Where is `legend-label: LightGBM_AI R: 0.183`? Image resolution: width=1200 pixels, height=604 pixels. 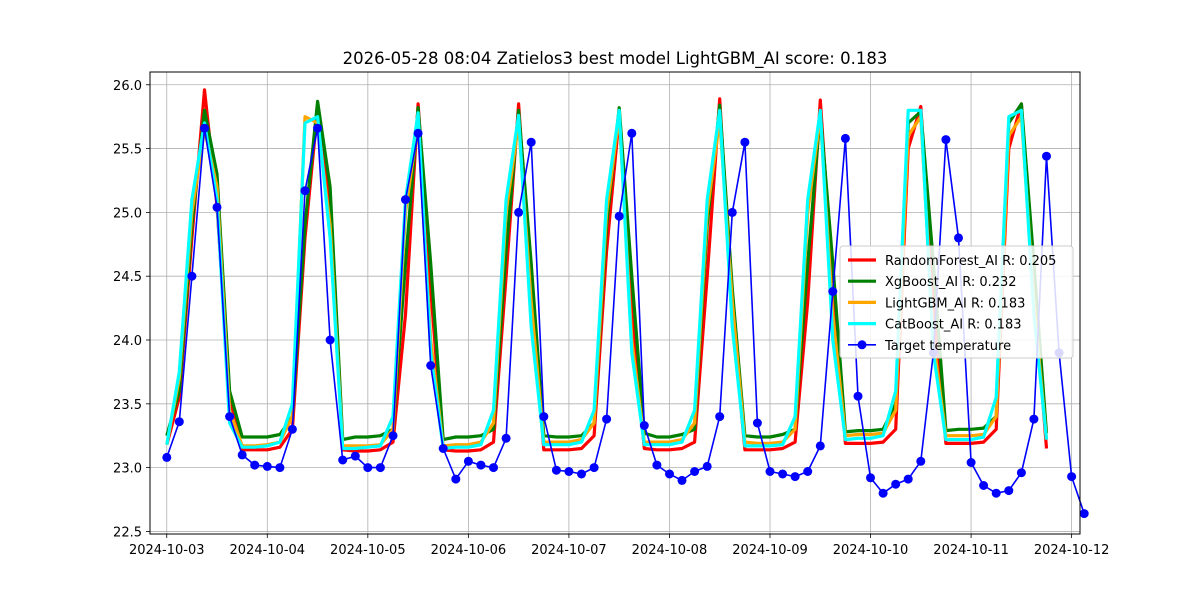
legend-label: LightGBM_AI R: 0.183 is located at coordinates (955, 303).